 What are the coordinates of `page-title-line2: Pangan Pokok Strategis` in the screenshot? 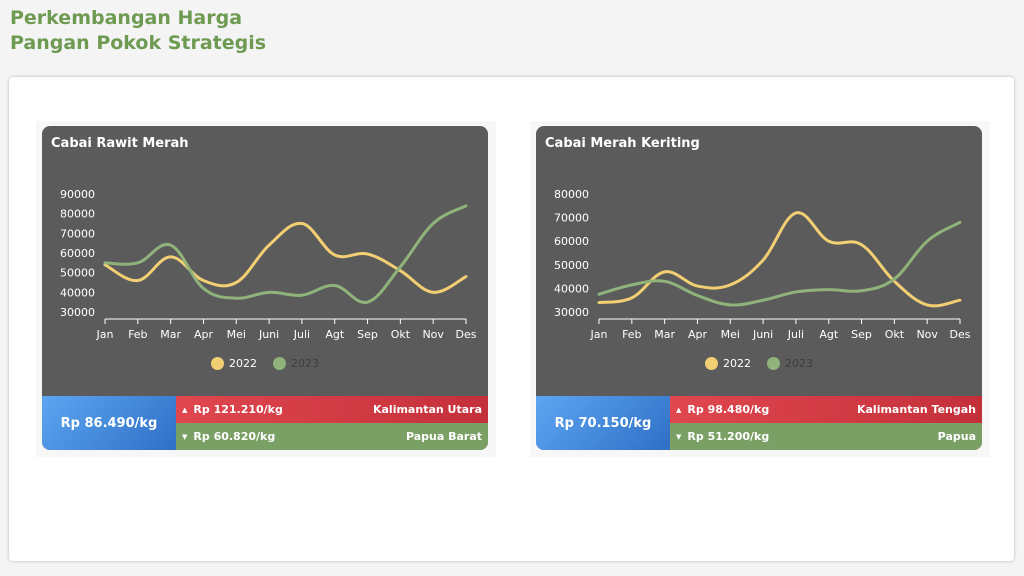 It's located at (138, 43).